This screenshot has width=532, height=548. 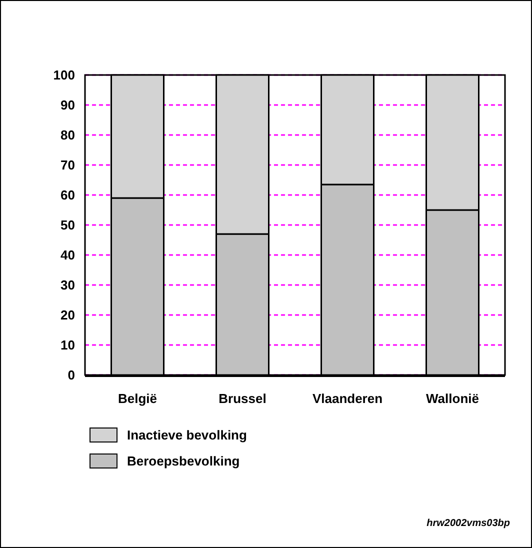 I want to click on x-tick-label: Brussel, so click(x=242, y=398).